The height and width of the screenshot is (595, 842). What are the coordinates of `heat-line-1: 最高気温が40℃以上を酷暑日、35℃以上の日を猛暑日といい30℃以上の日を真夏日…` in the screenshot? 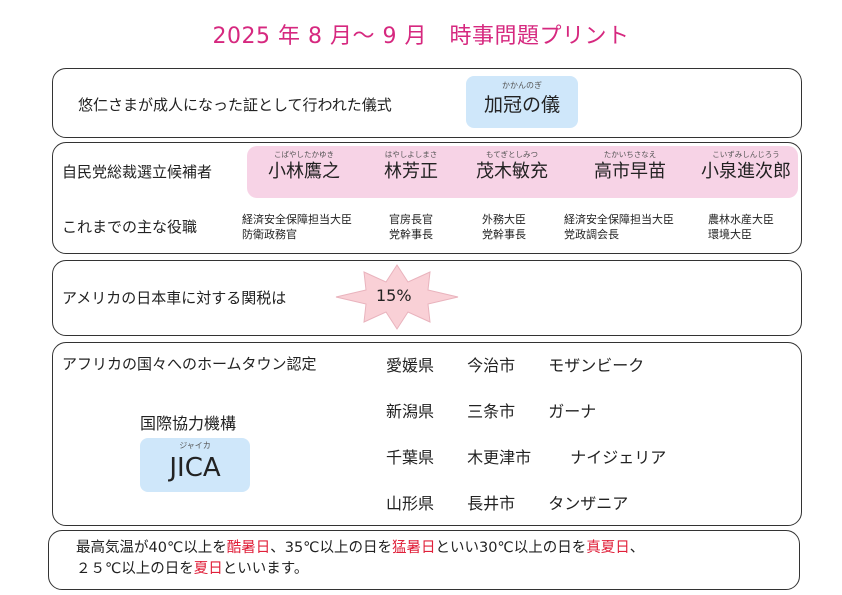 It's located at (360, 548).